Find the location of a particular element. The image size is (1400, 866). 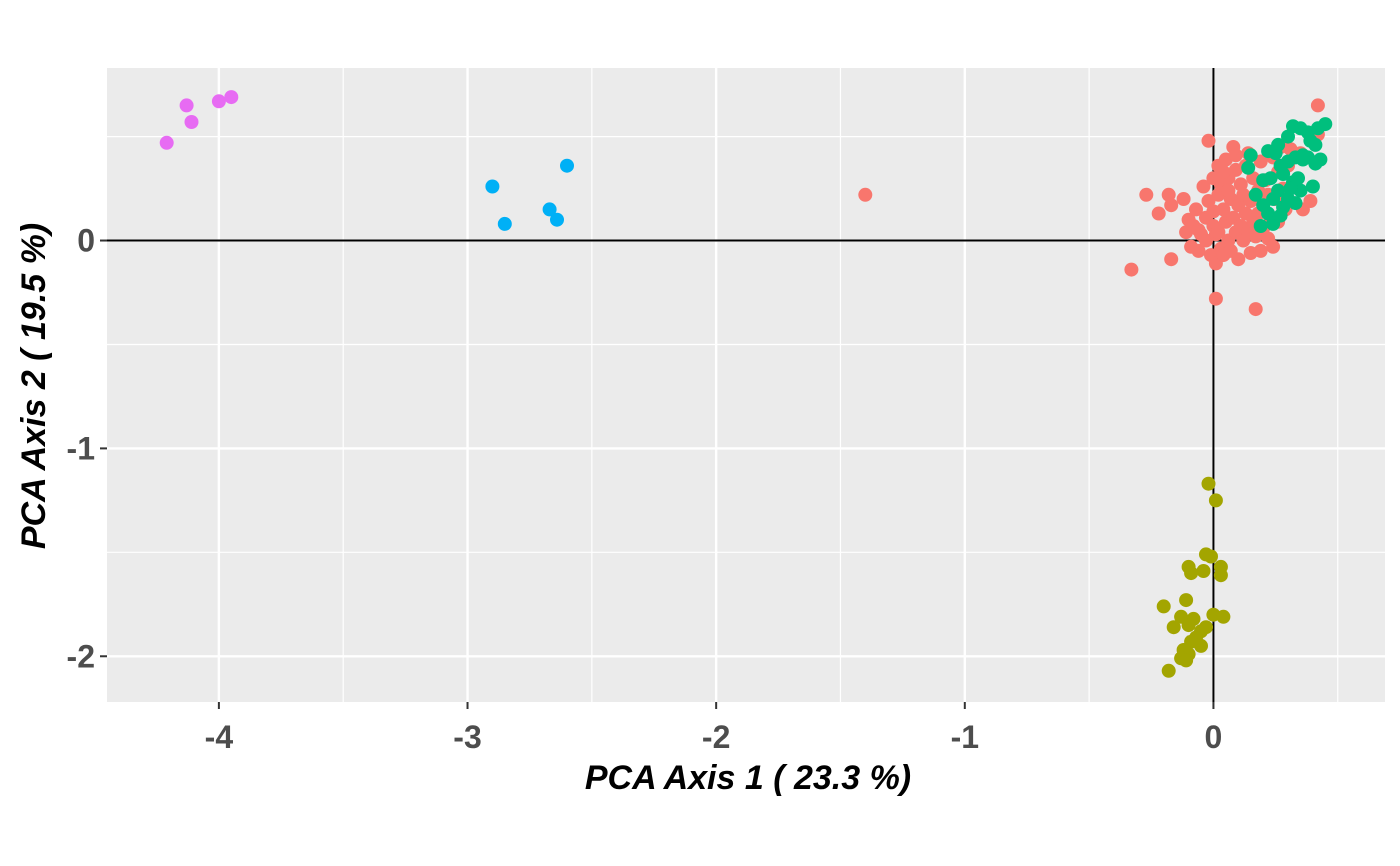

y-tick-label: -1 is located at coordinates (81, 448).